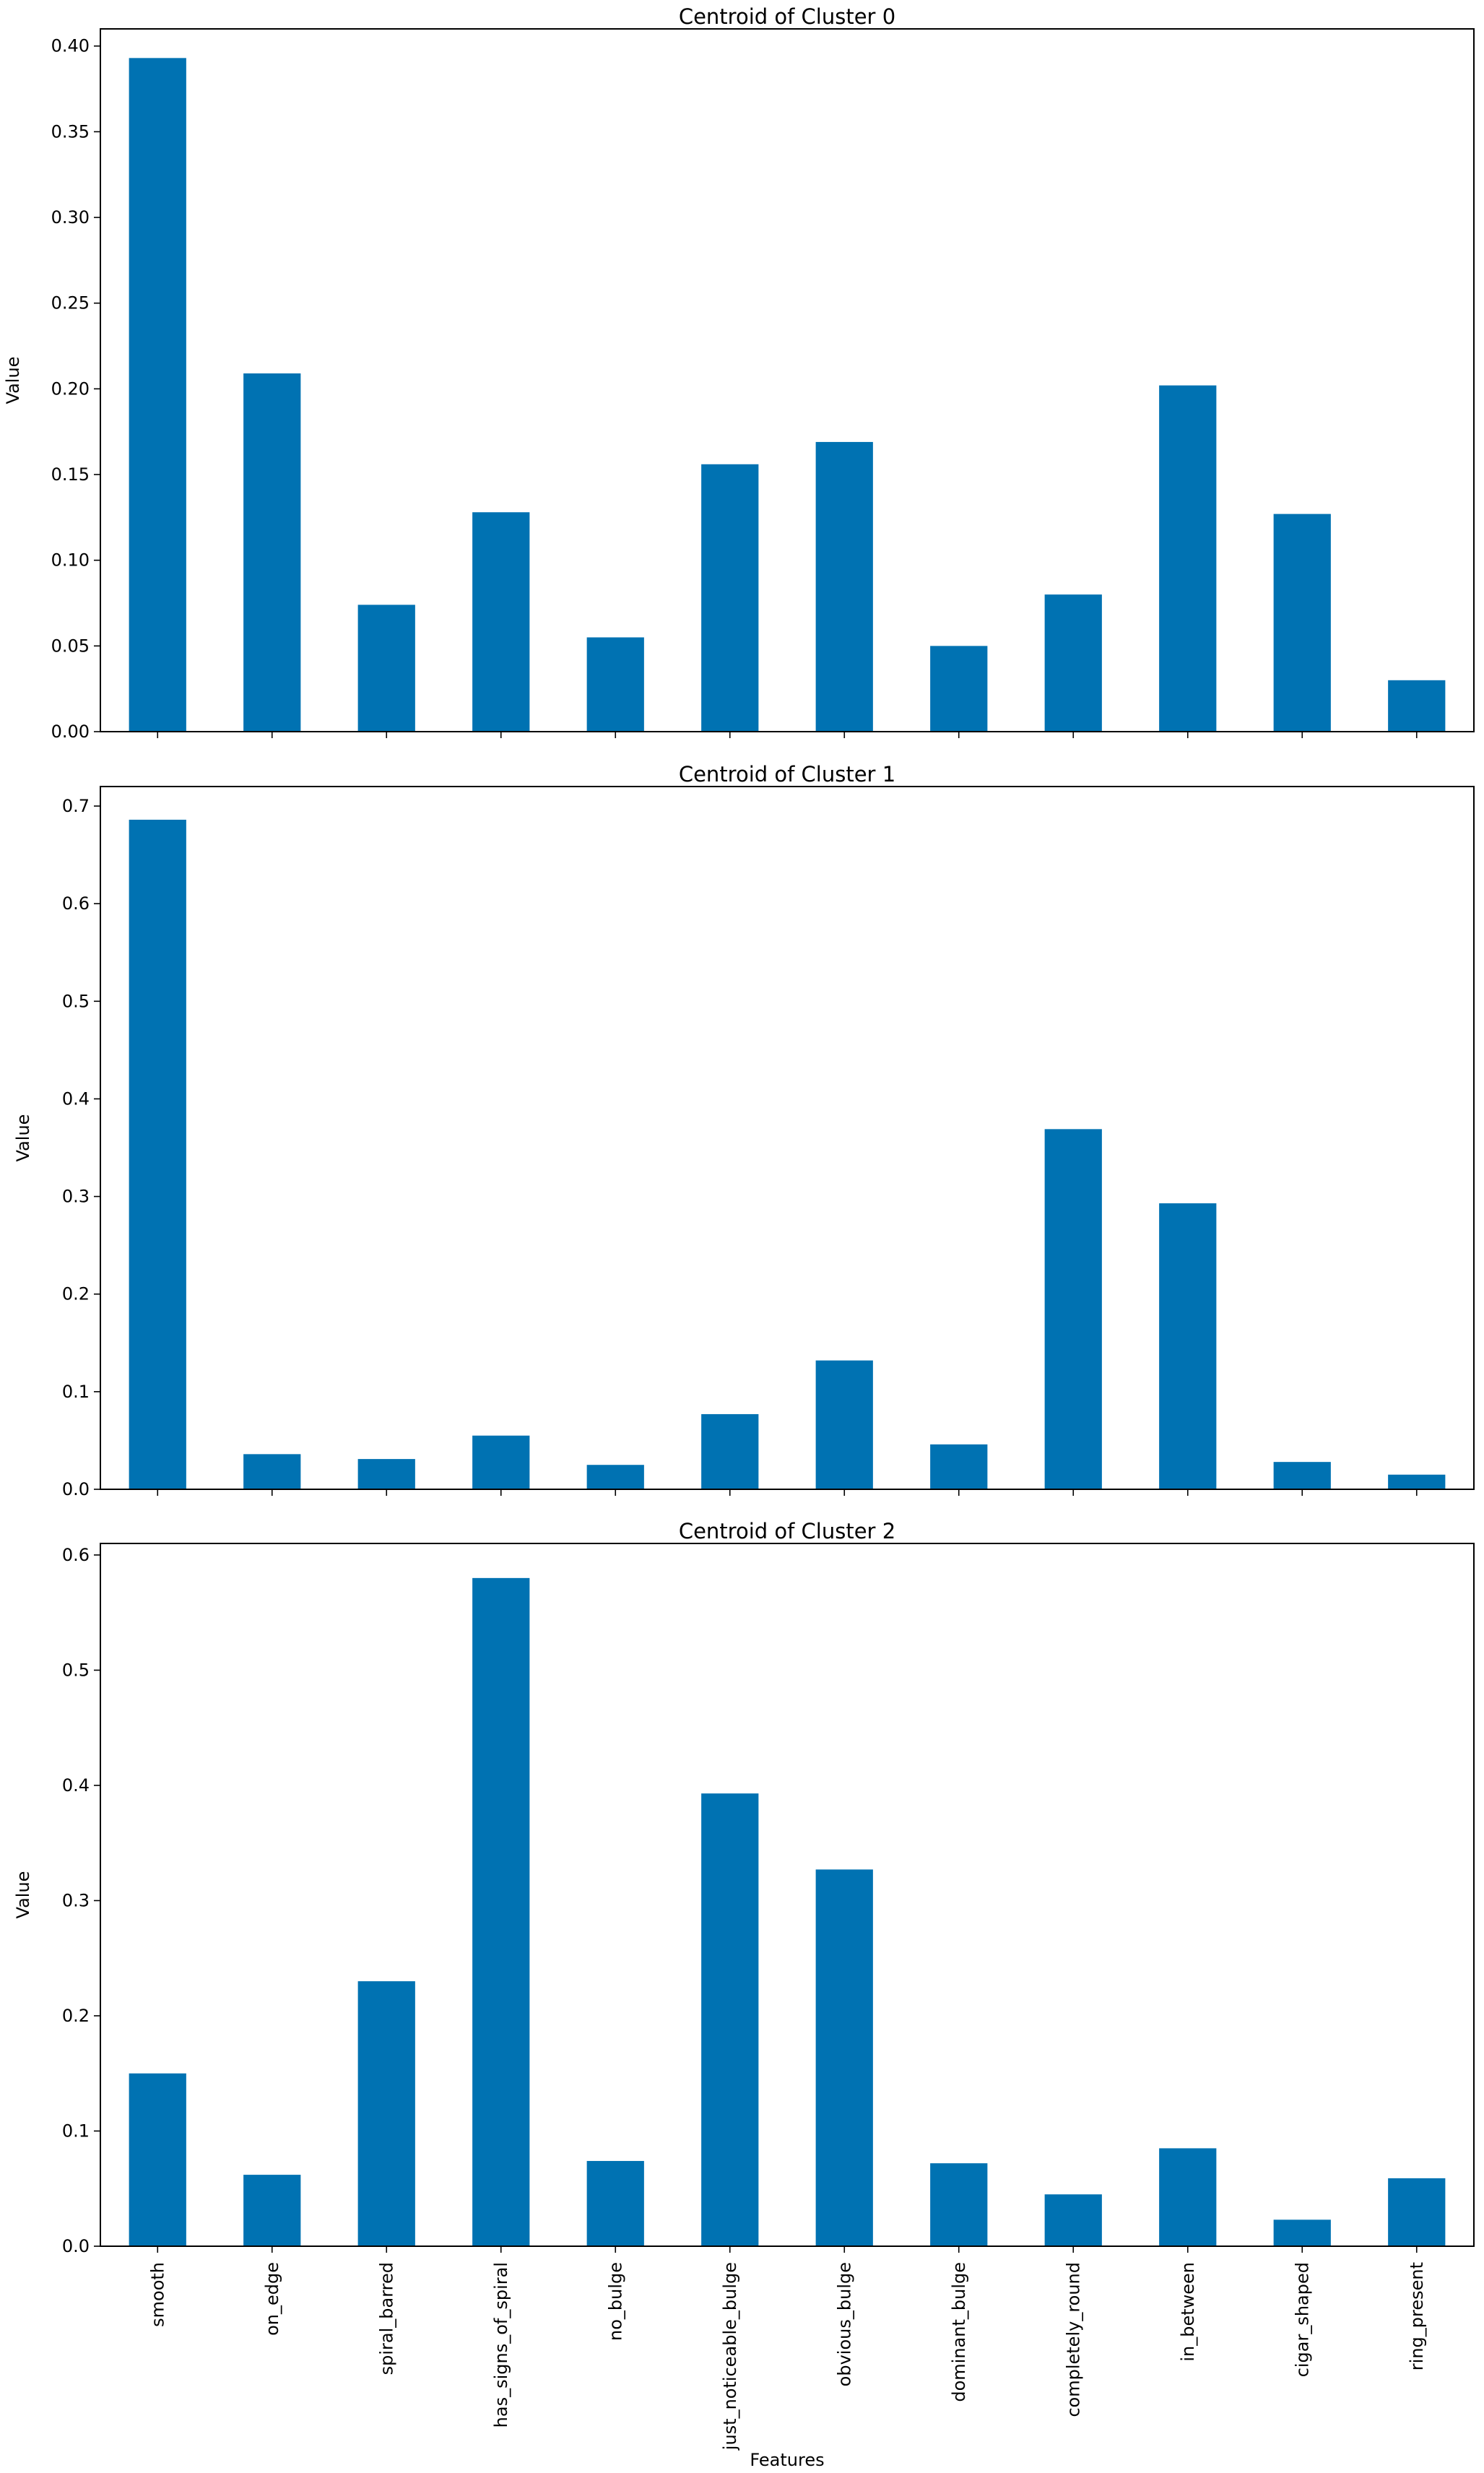 The height and width of the screenshot is (2473, 1484). What do you see at coordinates (70, 732) in the screenshot?
I see `y-tick-label: 0.00` at bounding box center [70, 732].